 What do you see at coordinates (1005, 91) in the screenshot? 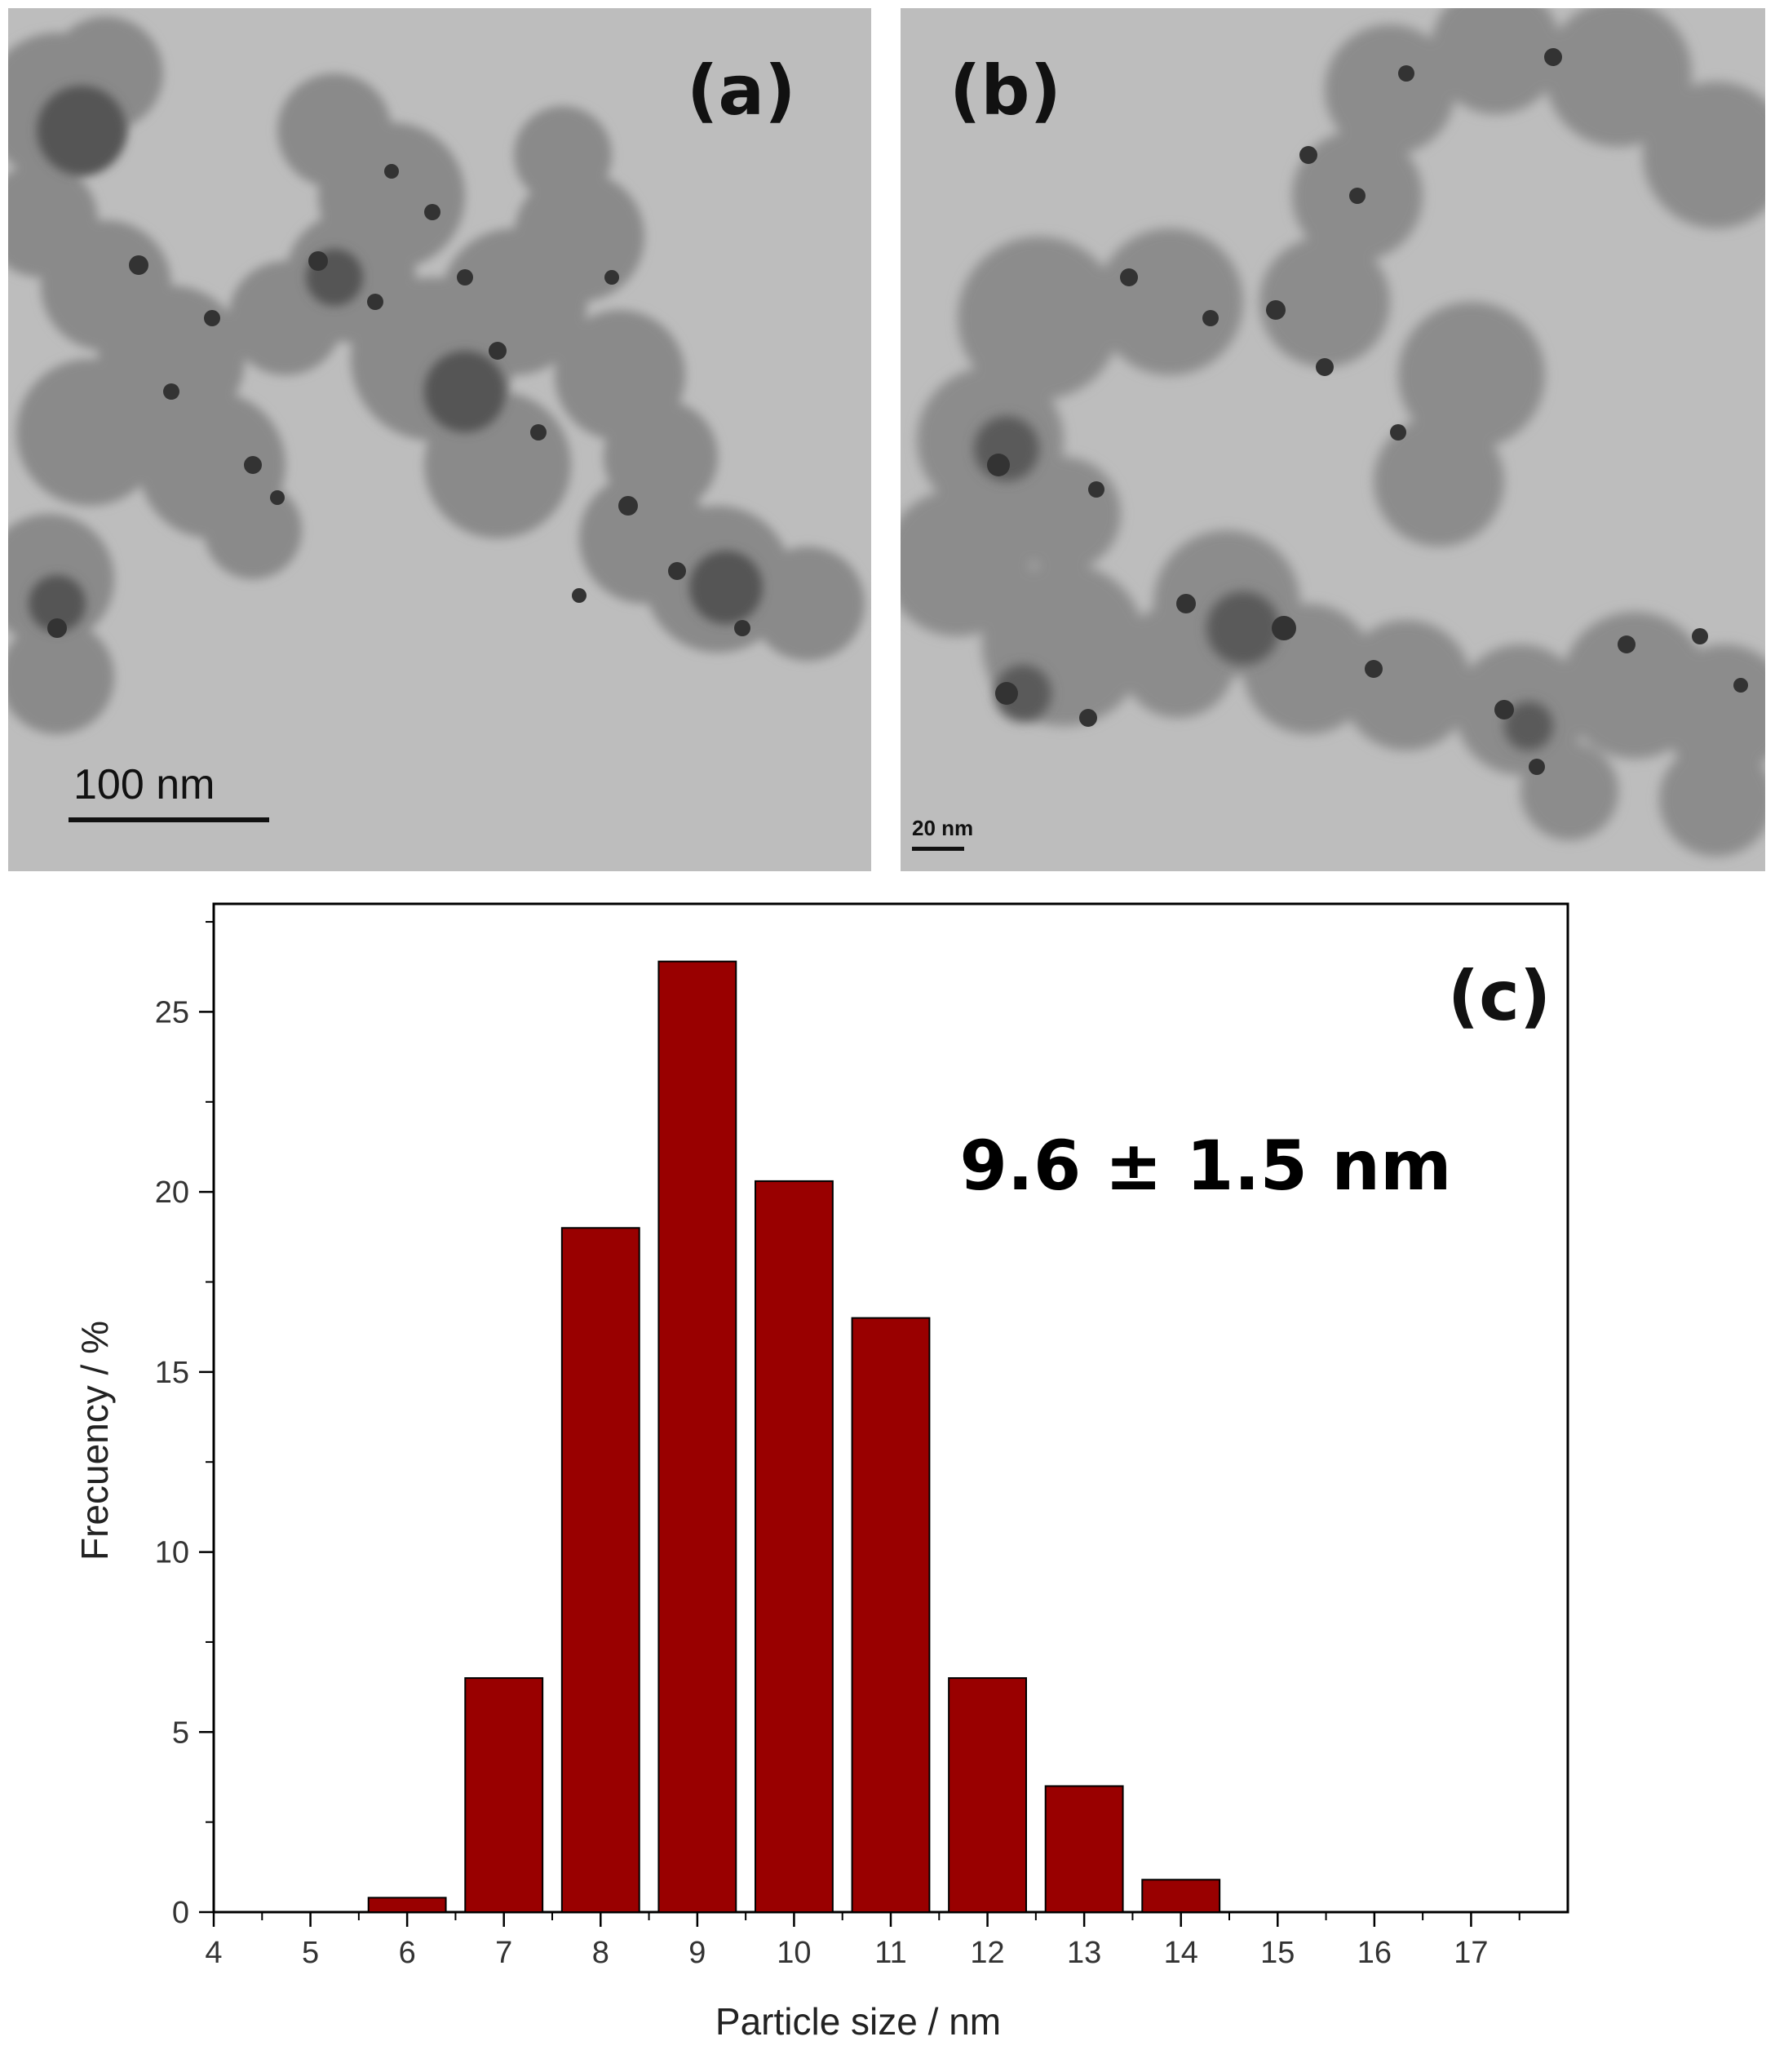
I see `panel-label-b: (b)` at bounding box center [1005, 91].